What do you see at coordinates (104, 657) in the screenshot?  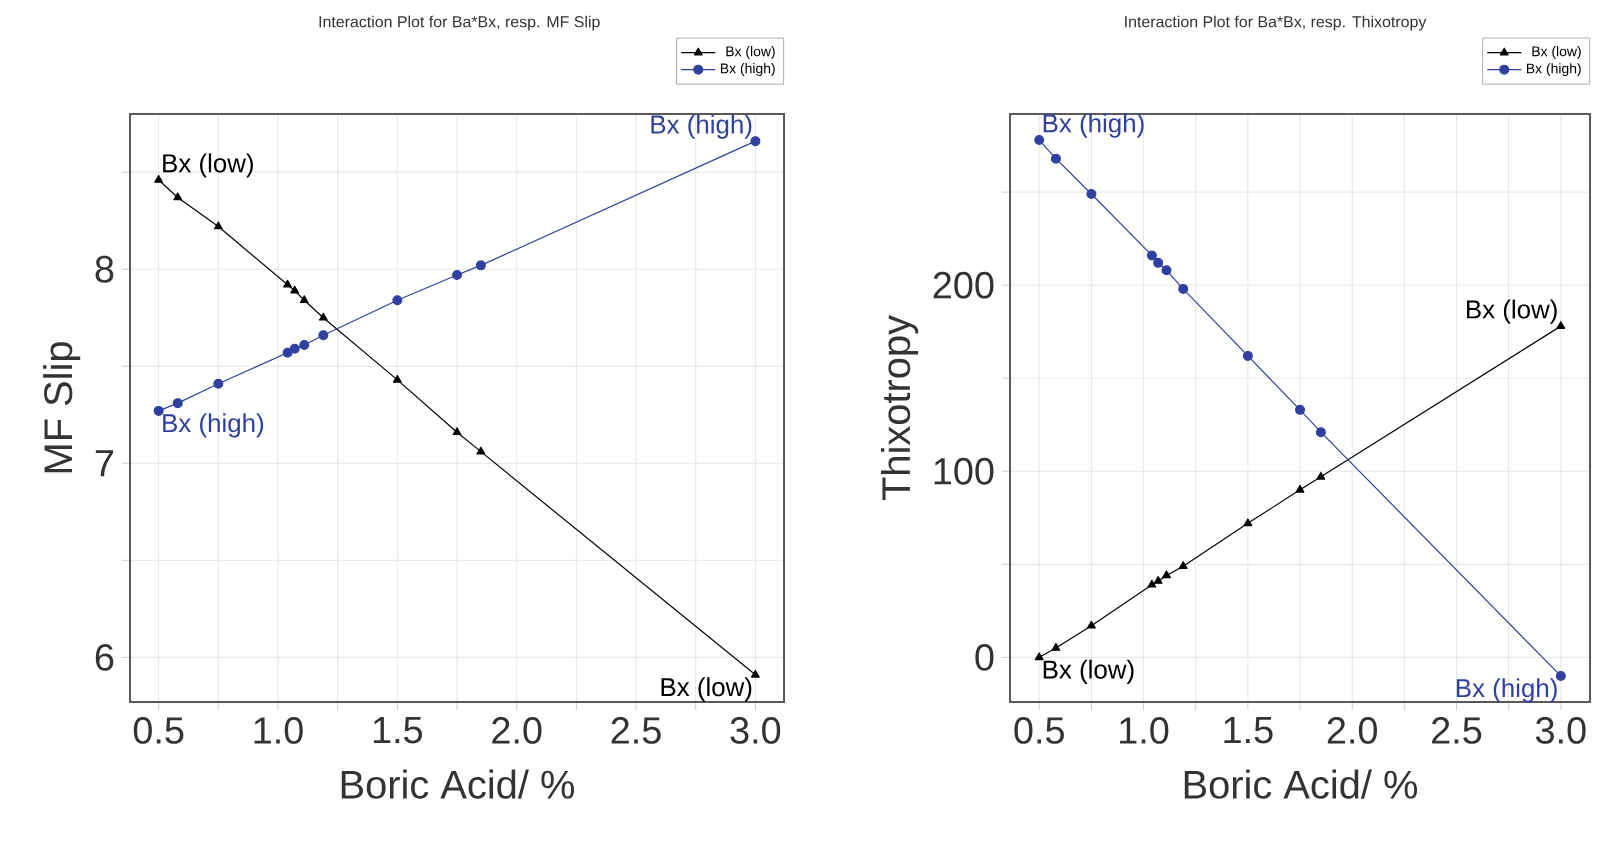 I see `y-tick-label: 6` at bounding box center [104, 657].